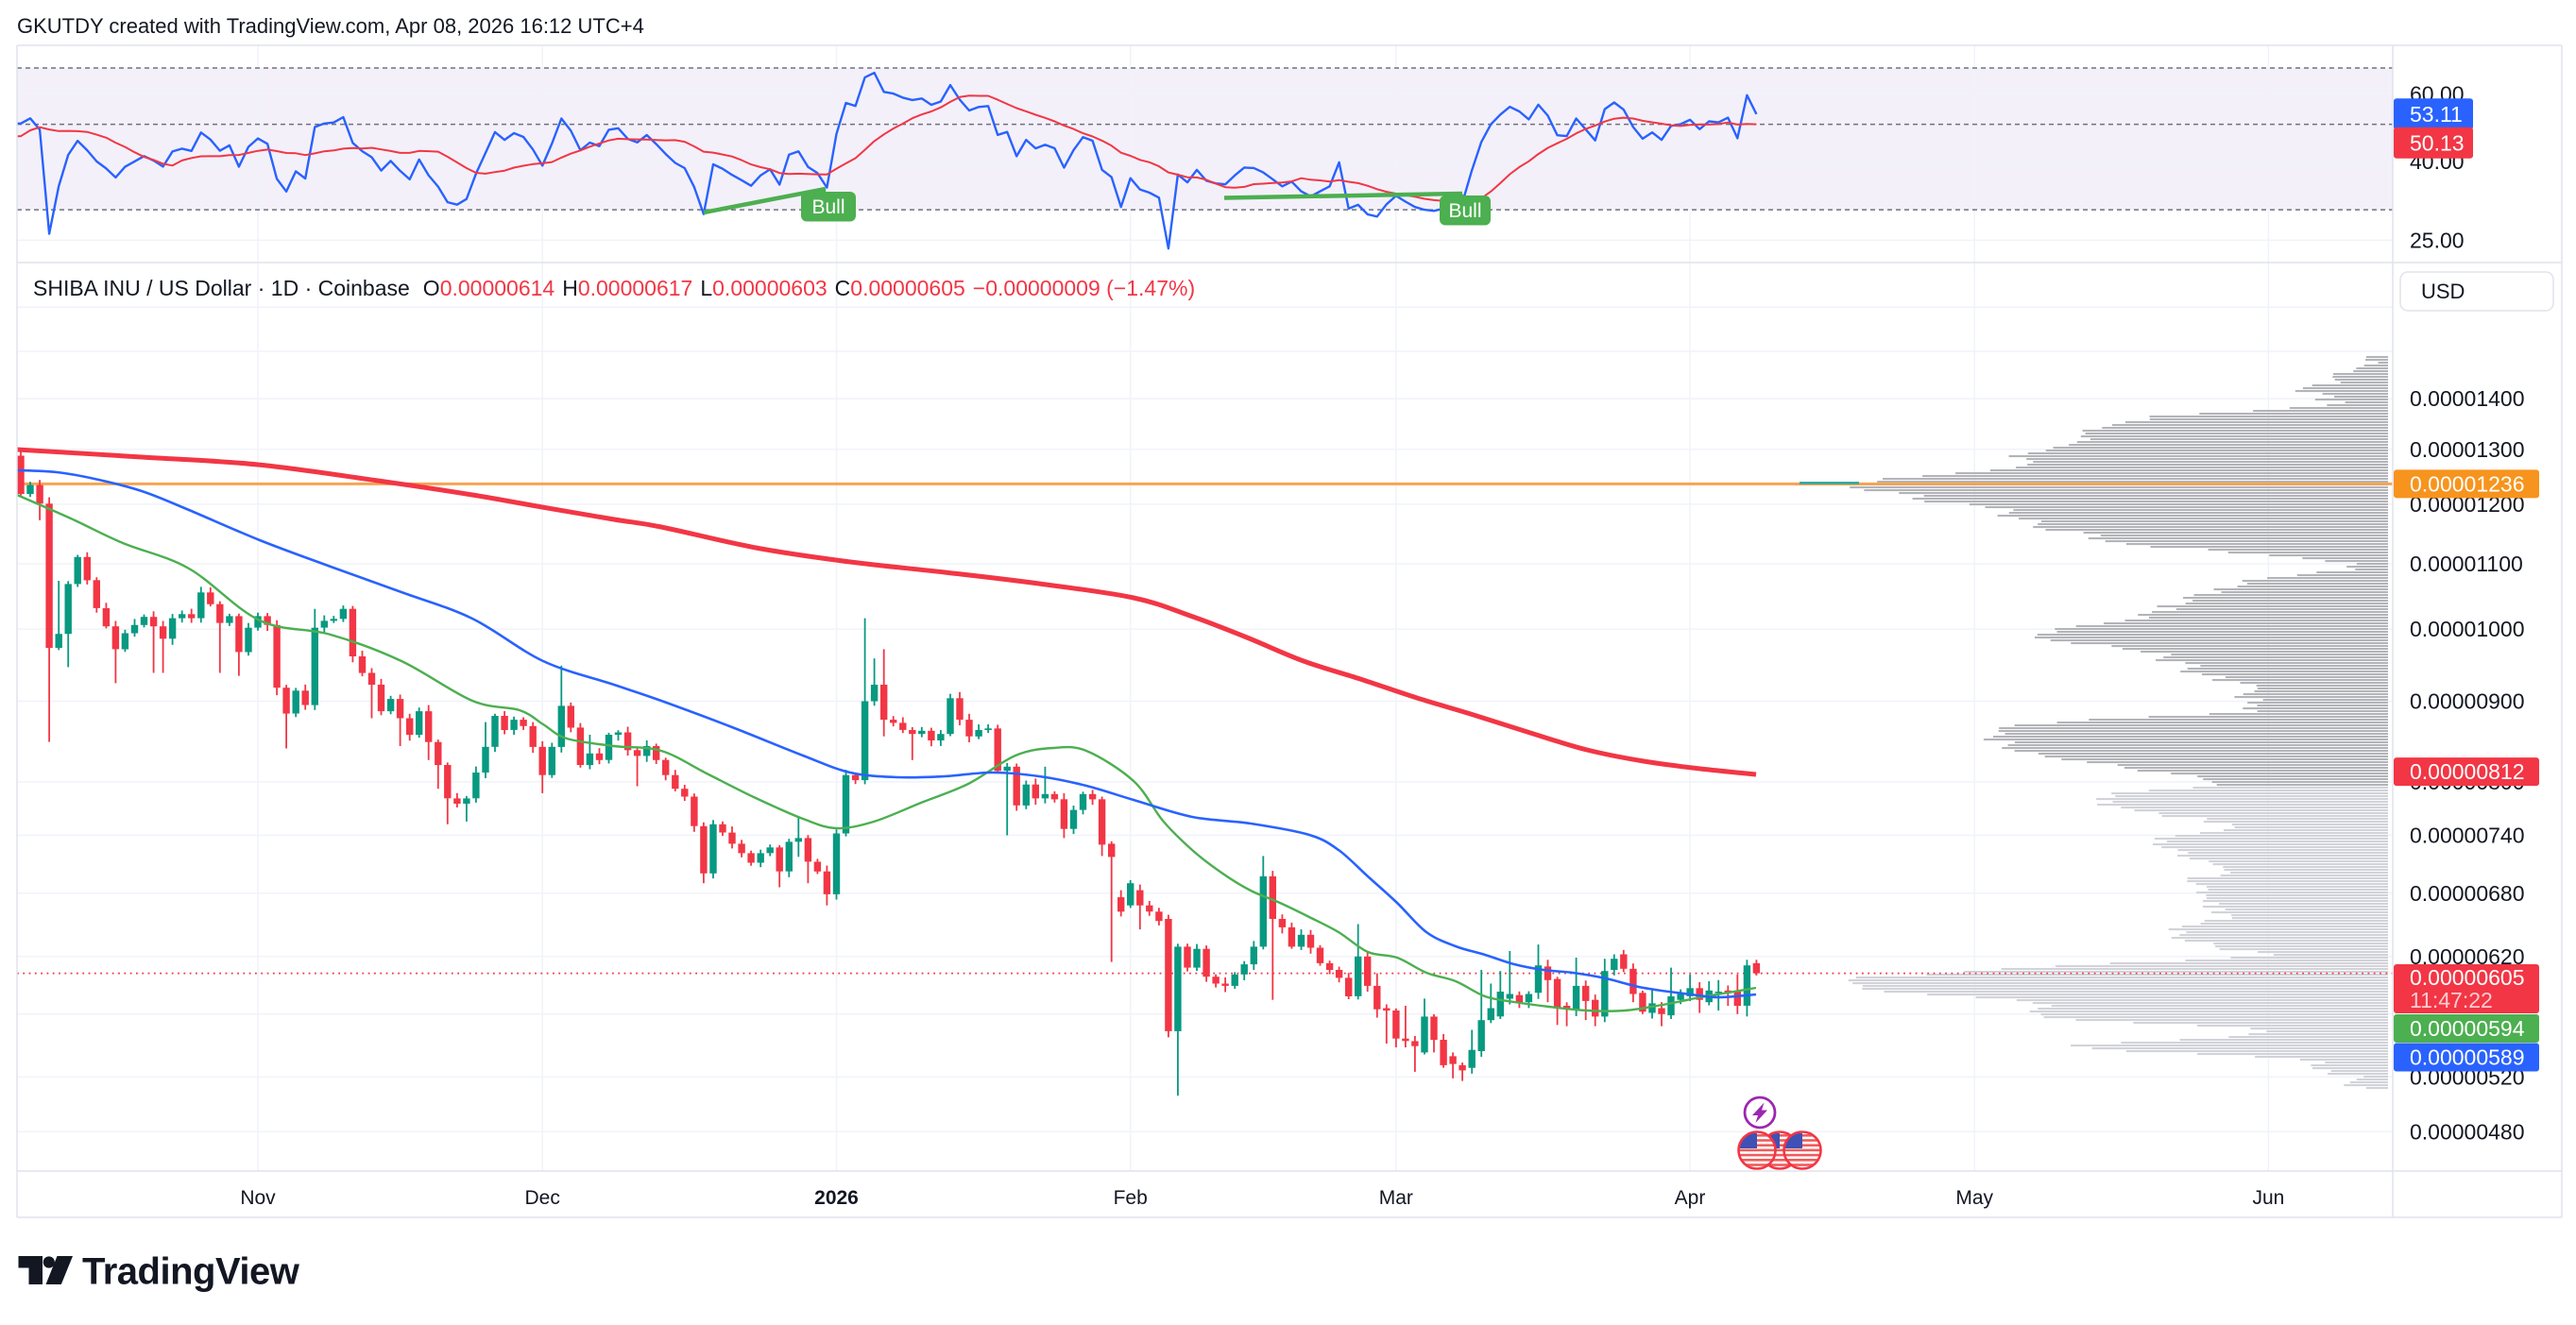 The height and width of the screenshot is (1325, 2576). I want to click on svg-text: 0.00000740, so click(2467, 836).